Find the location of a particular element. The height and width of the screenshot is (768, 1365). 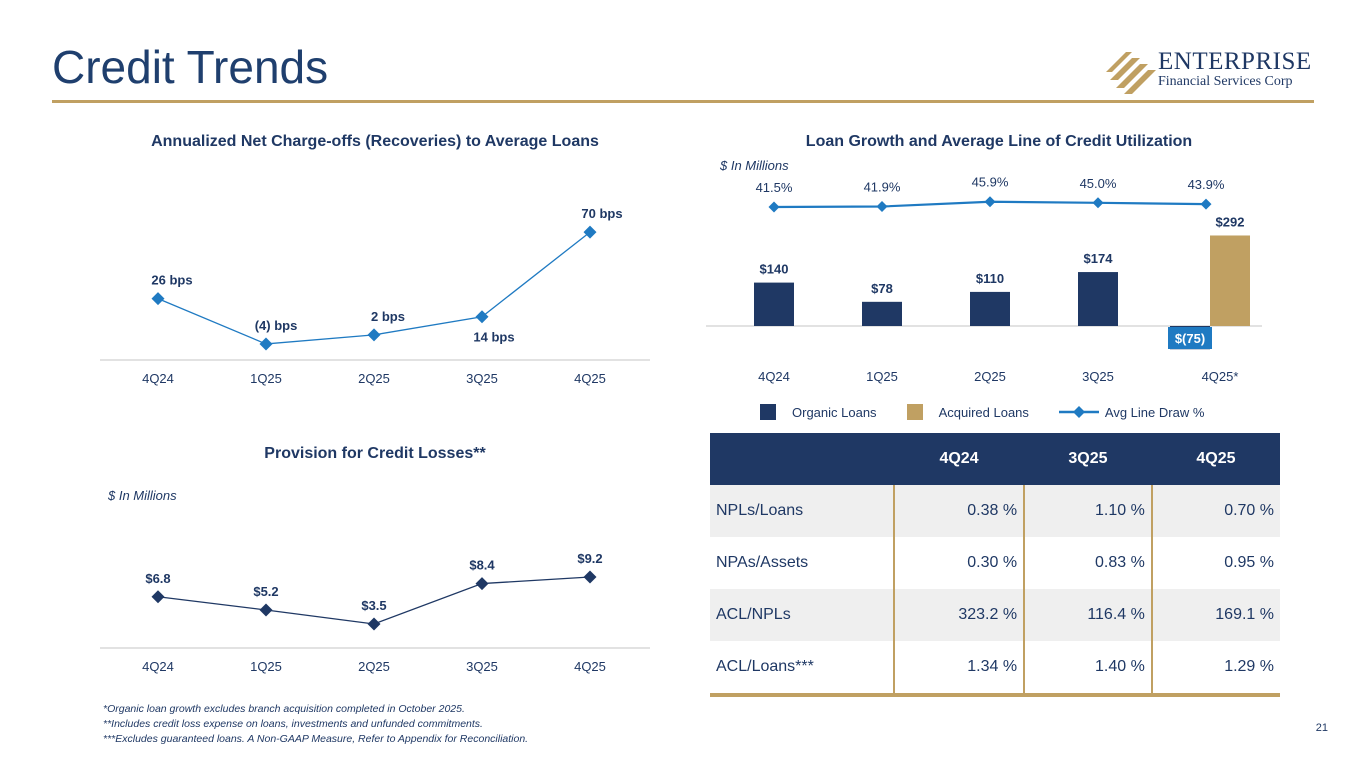

bar-label: $140 is located at coordinates (774, 269).